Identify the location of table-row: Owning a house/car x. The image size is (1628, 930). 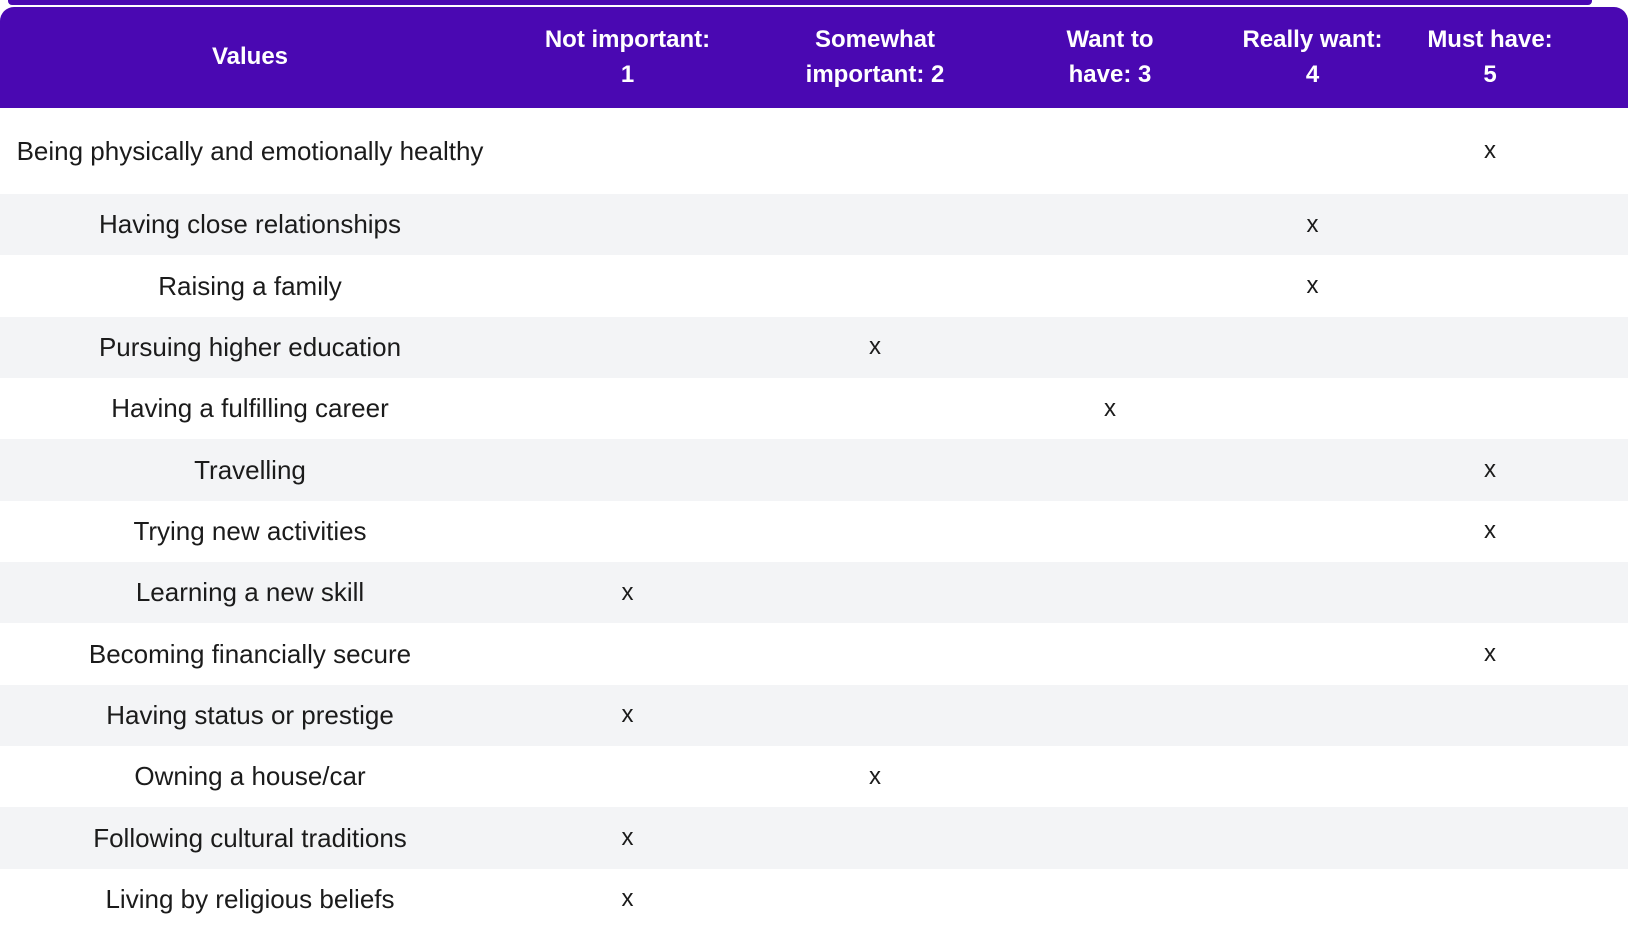
(814, 776).